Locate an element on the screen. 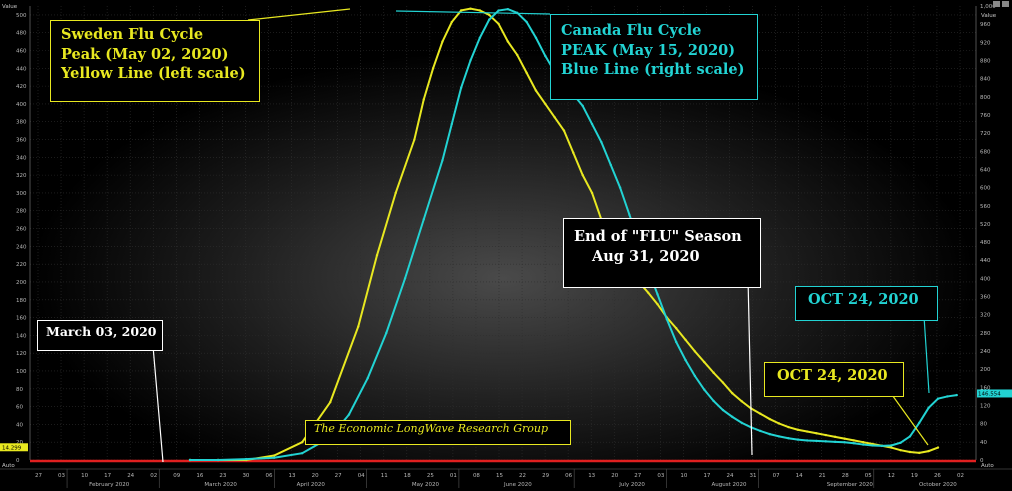  left-tick-label: 280 is located at coordinates (21, 212).